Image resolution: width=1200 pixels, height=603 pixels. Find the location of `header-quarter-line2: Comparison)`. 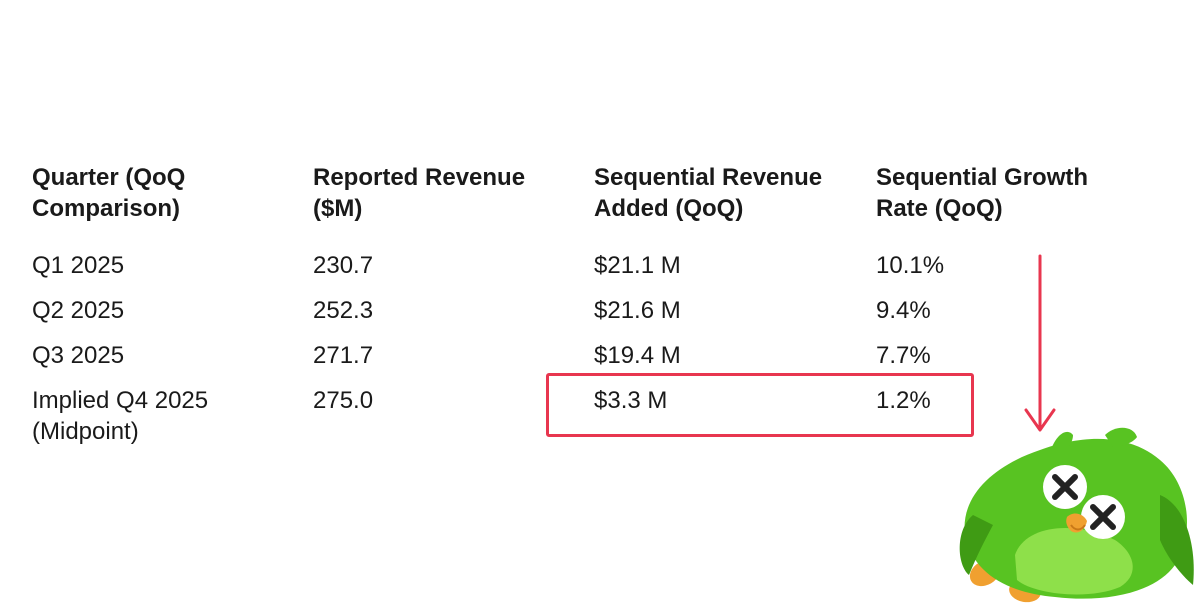

header-quarter-line2: Comparison) is located at coordinates (106, 208).